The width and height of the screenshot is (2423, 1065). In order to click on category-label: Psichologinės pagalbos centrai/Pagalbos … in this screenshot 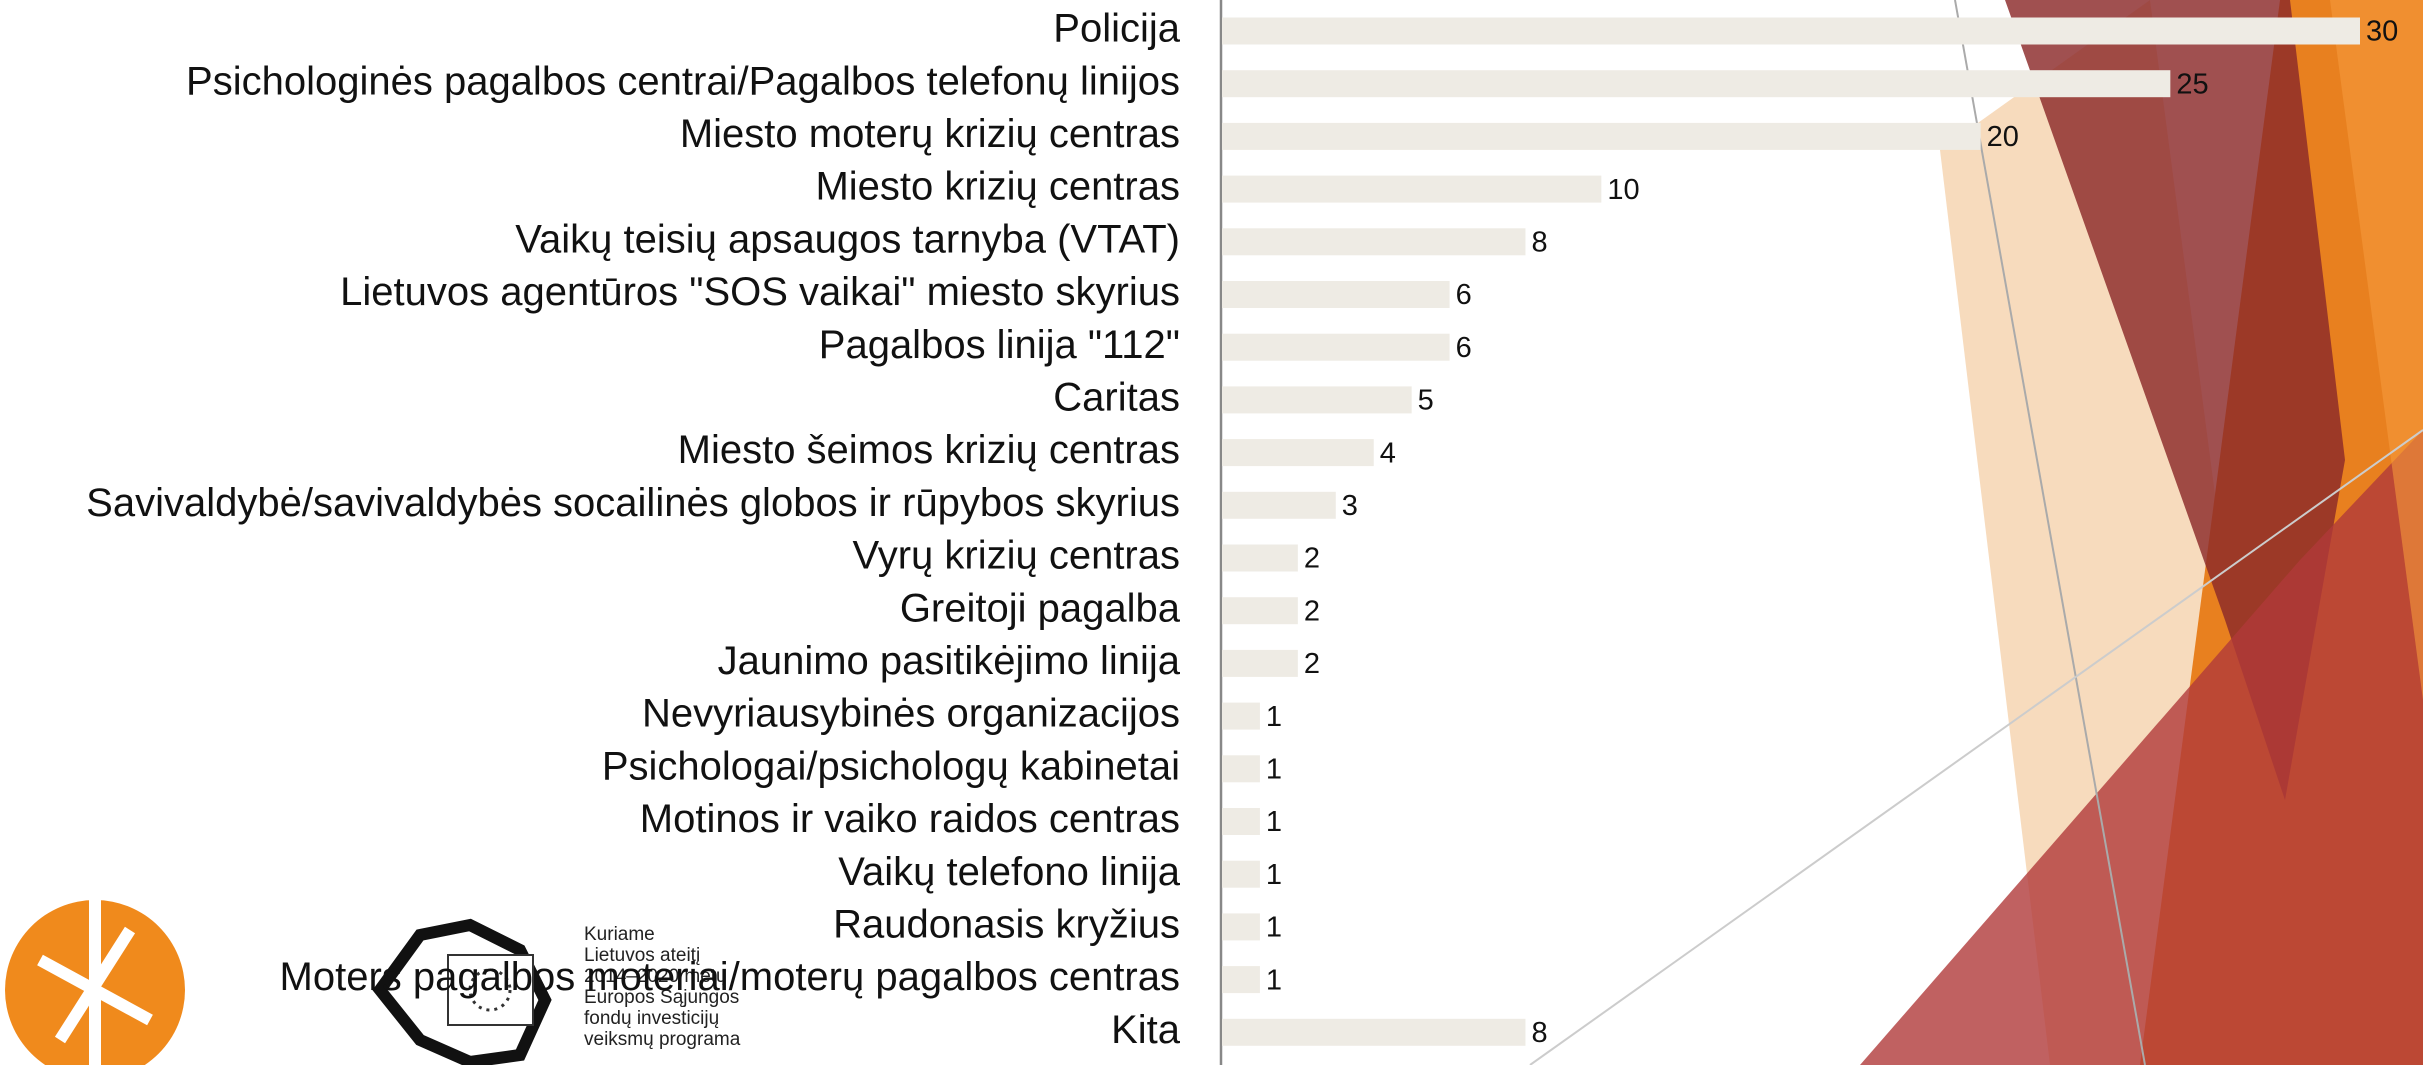, I will do `click(683, 81)`.